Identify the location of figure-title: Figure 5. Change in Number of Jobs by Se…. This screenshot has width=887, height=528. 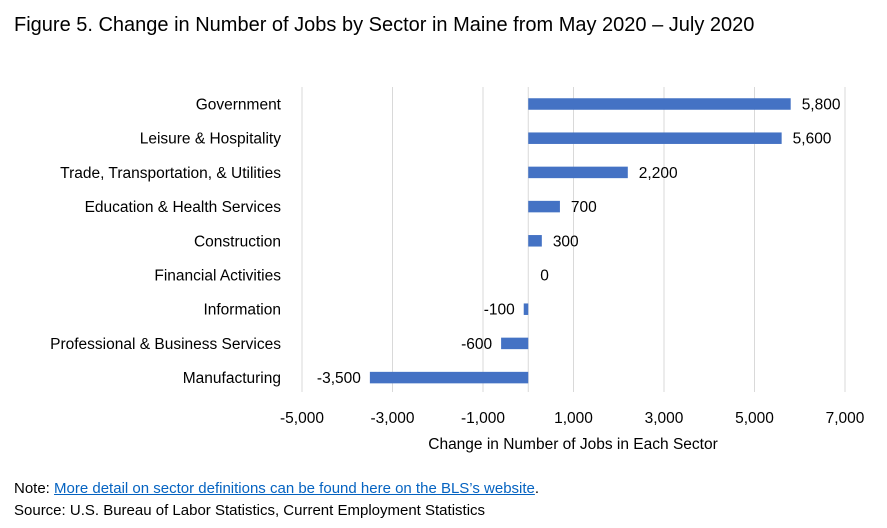
(384, 25).